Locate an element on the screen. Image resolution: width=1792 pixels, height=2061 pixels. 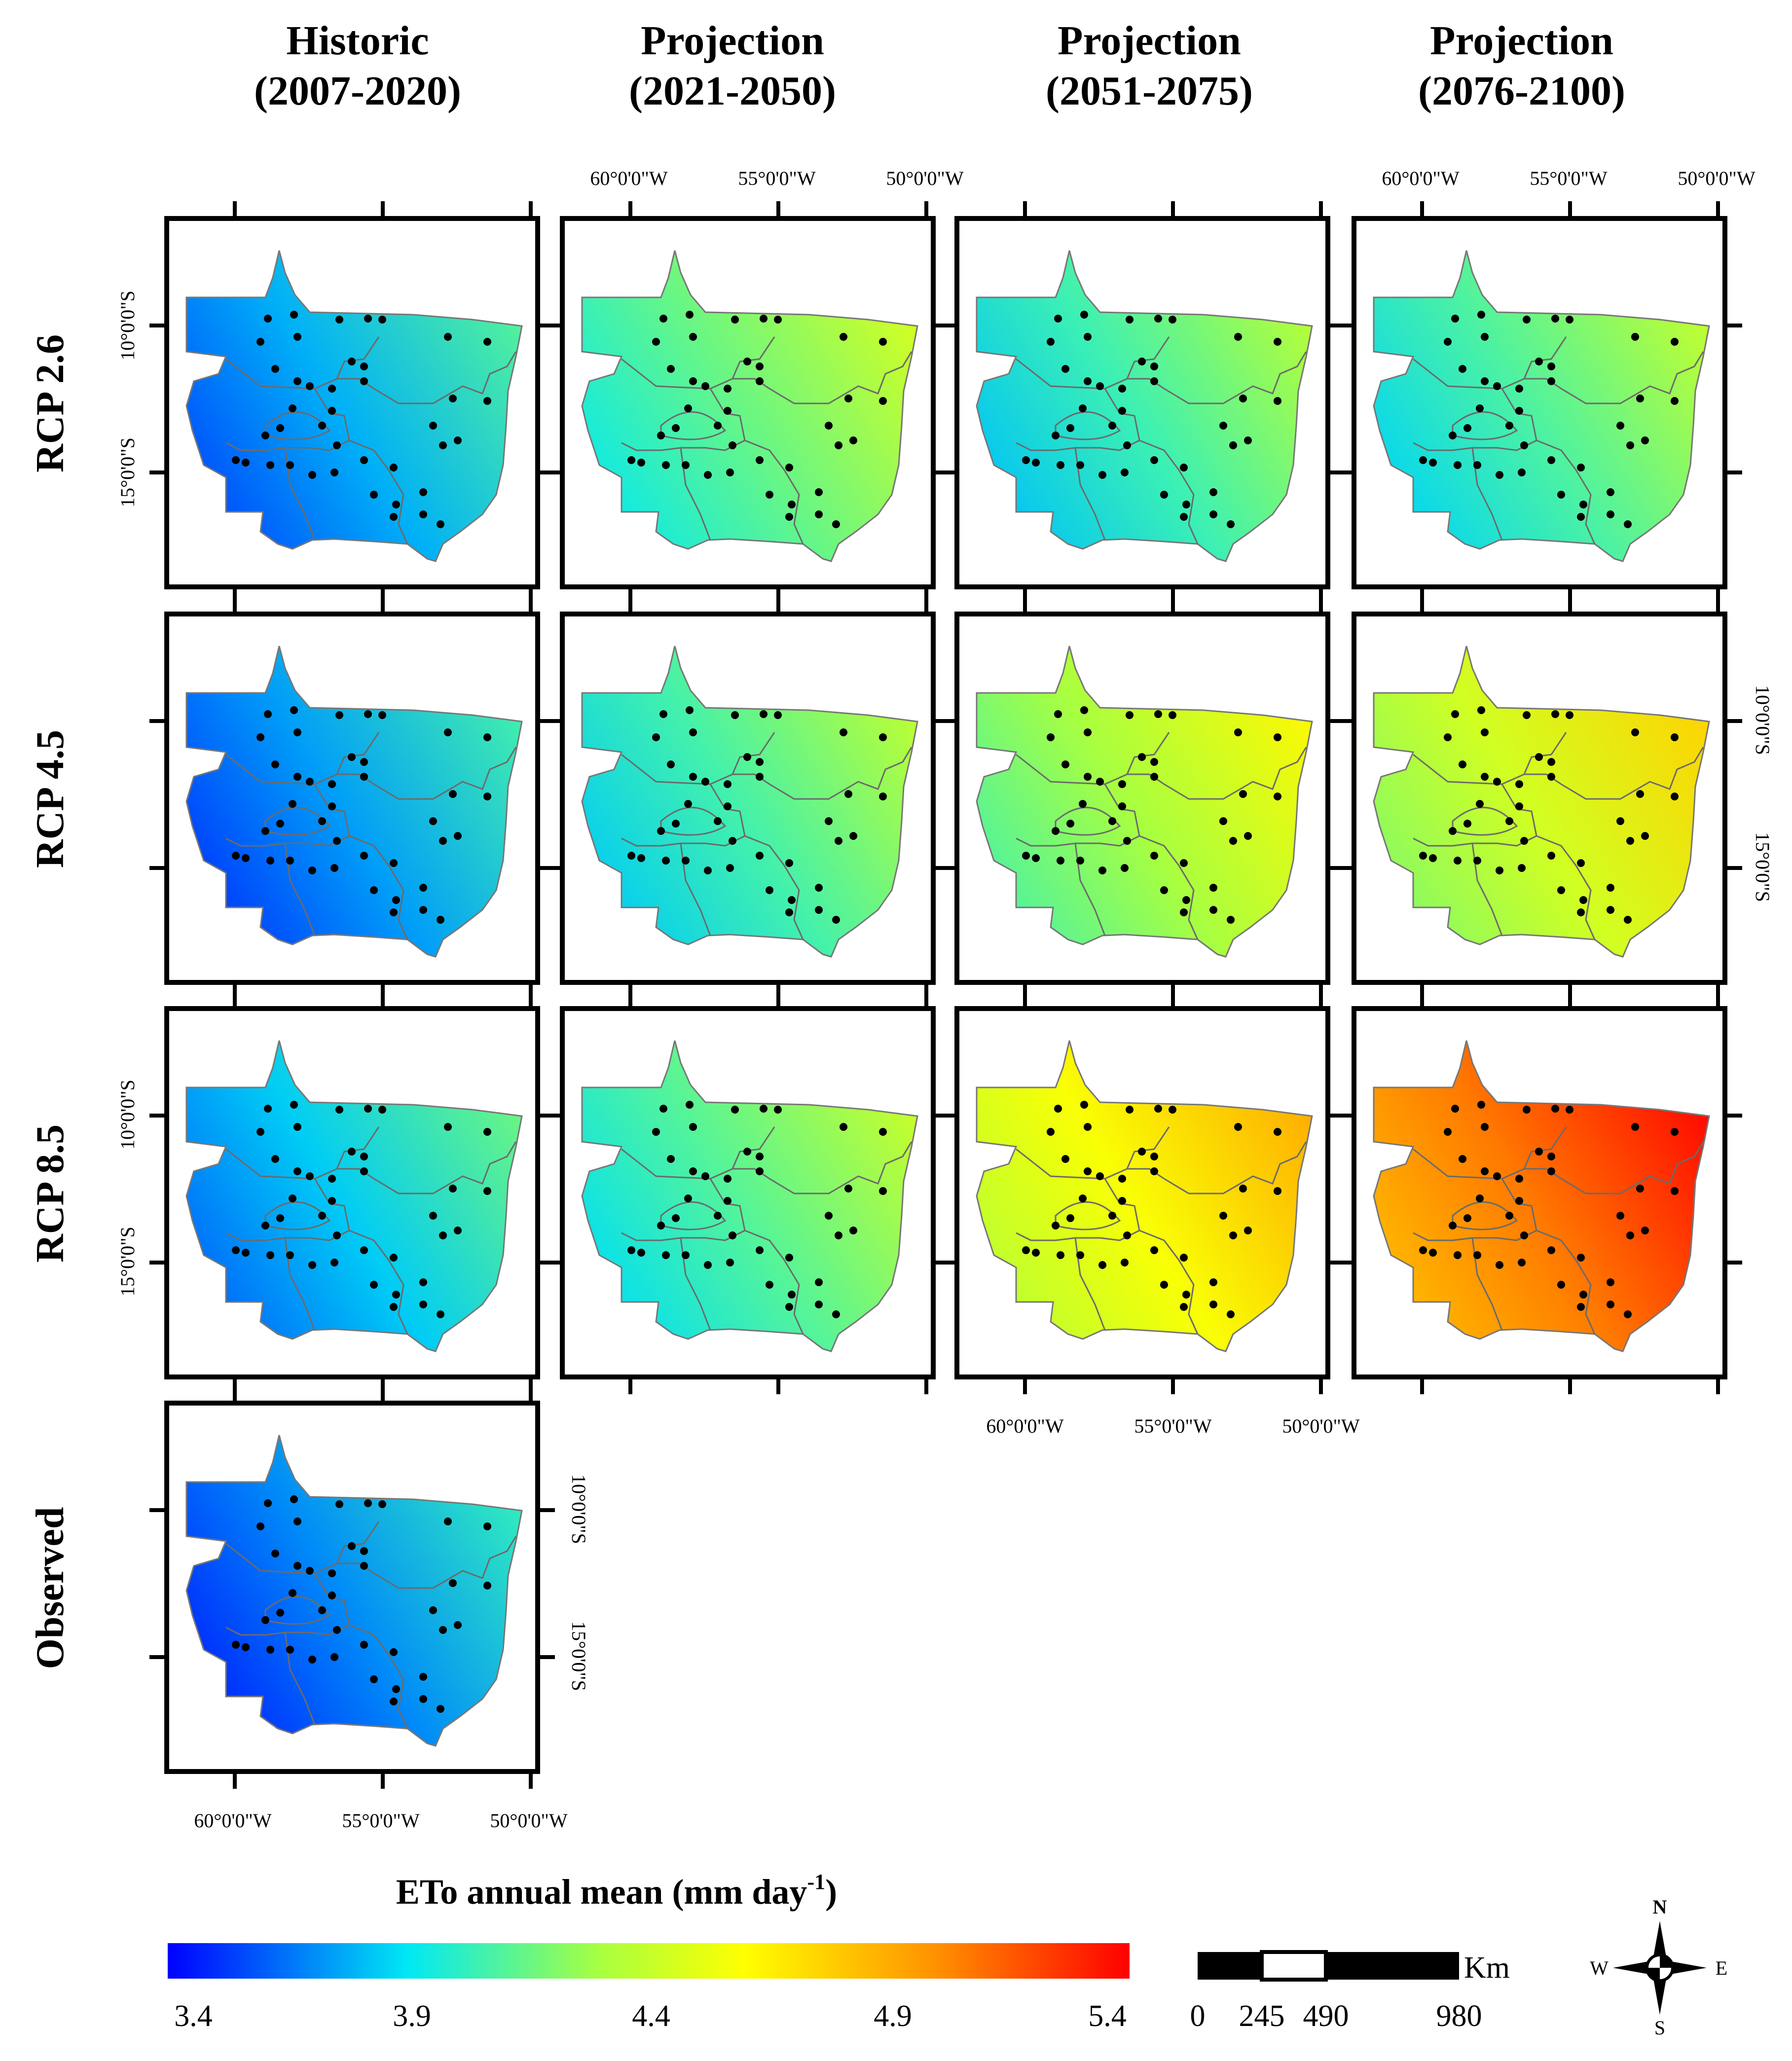
column-title-2051-2075-line1: Projection is located at coordinates (1149, 41).